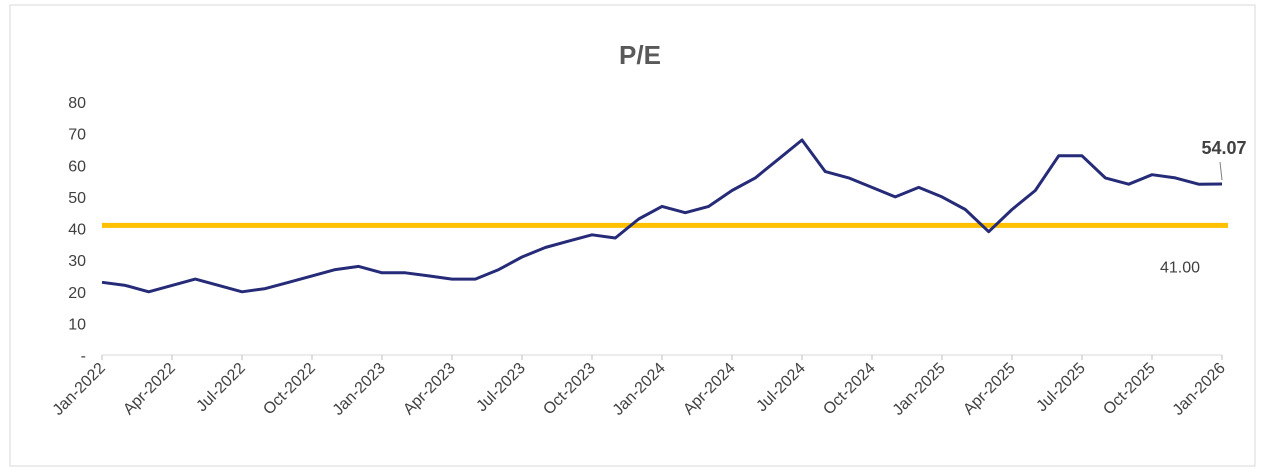 The height and width of the screenshot is (476, 1265). What do you see at coordinates (77, 166) in the screenshot?
I see `y-tick-label: 60` at bounding box center [77, 166].